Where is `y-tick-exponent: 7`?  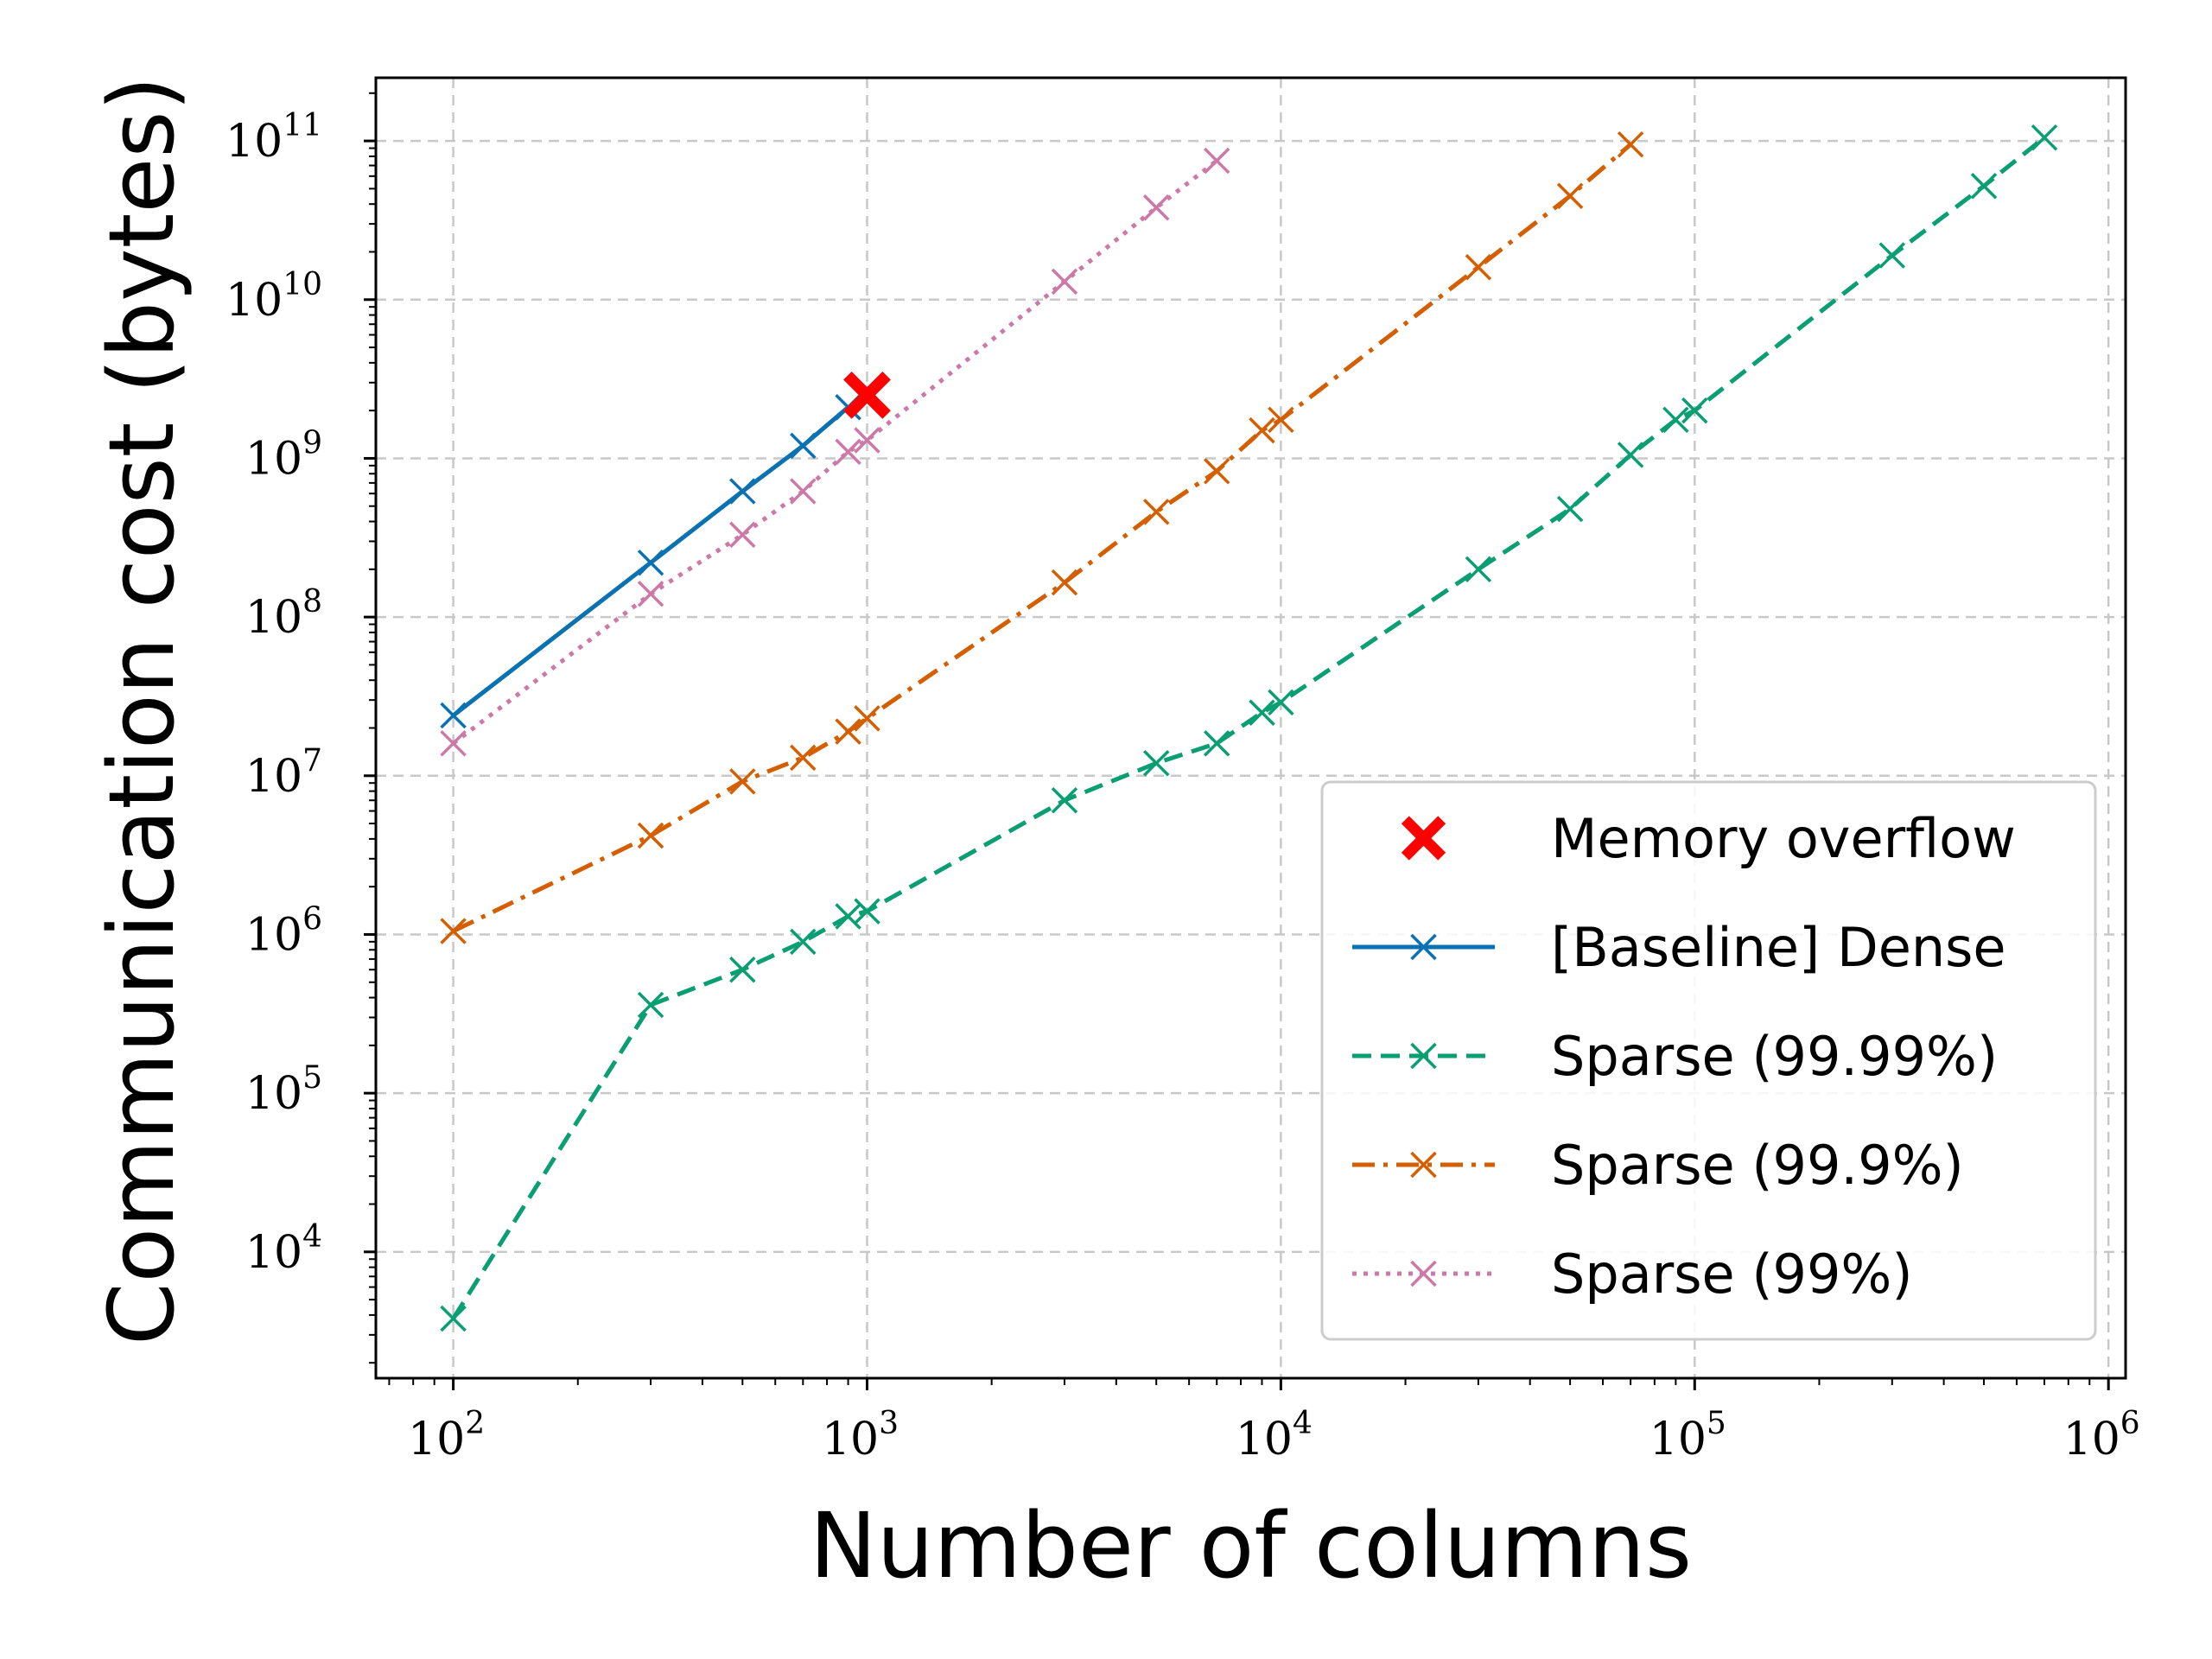
y-tick-exponent: 7 is located at coordinates (312, 761).